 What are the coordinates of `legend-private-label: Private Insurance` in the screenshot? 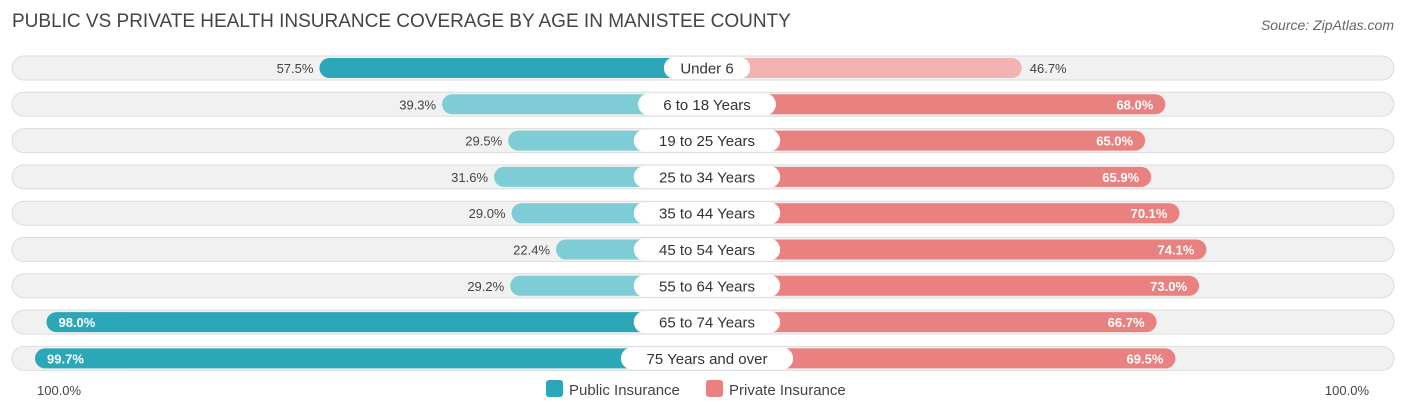 It's located at (787, 390).